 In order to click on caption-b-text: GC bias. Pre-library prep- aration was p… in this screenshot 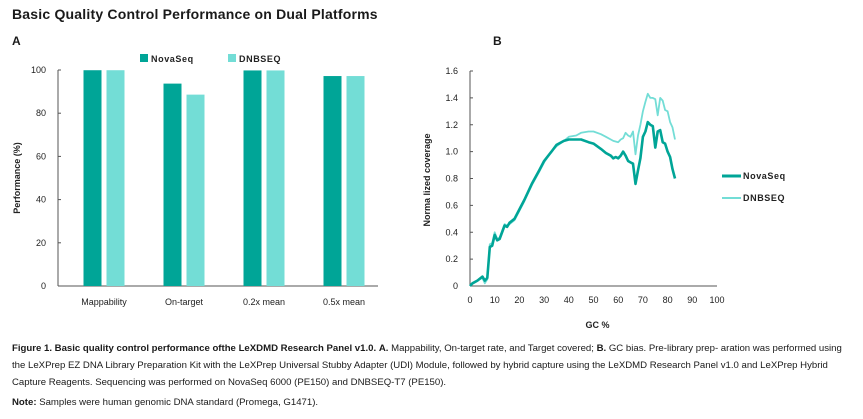, I will do `click(427, 365)`.